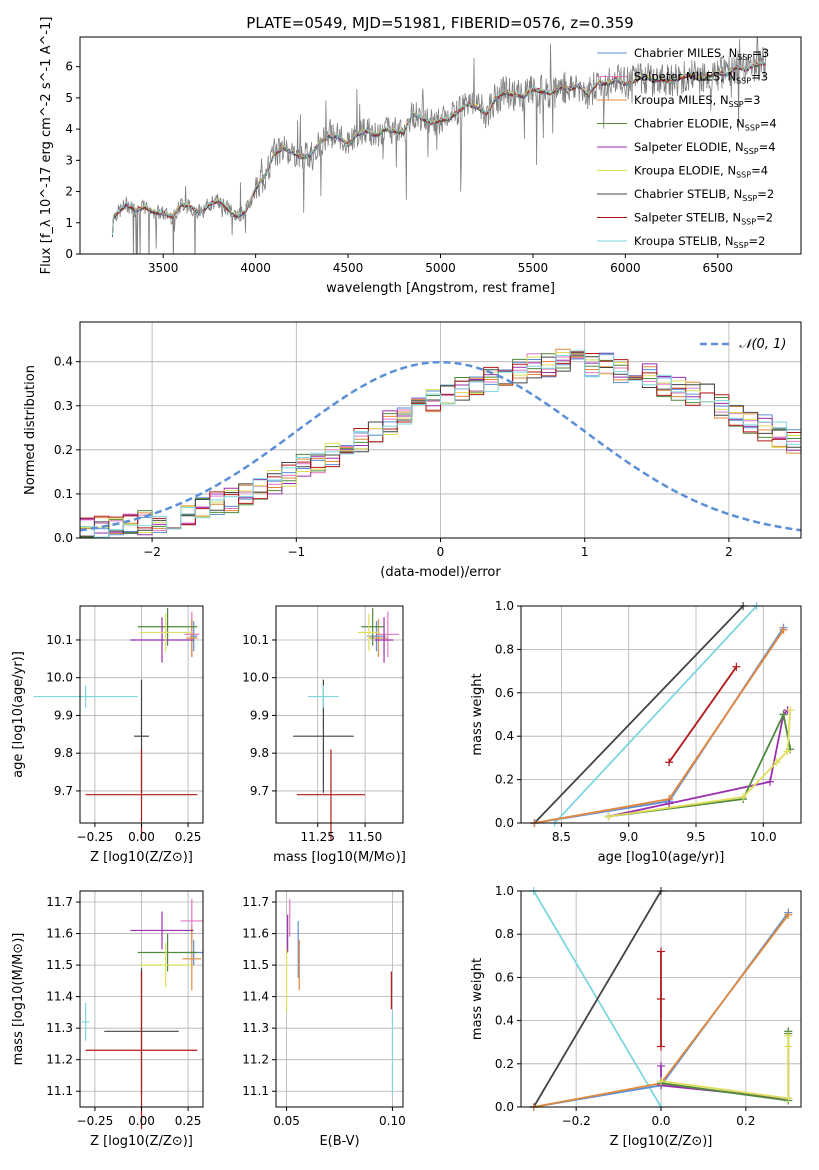  Describe the element at coordinates (69, 129) in the screenshot. I see `y-tick-label: 4` at that location.